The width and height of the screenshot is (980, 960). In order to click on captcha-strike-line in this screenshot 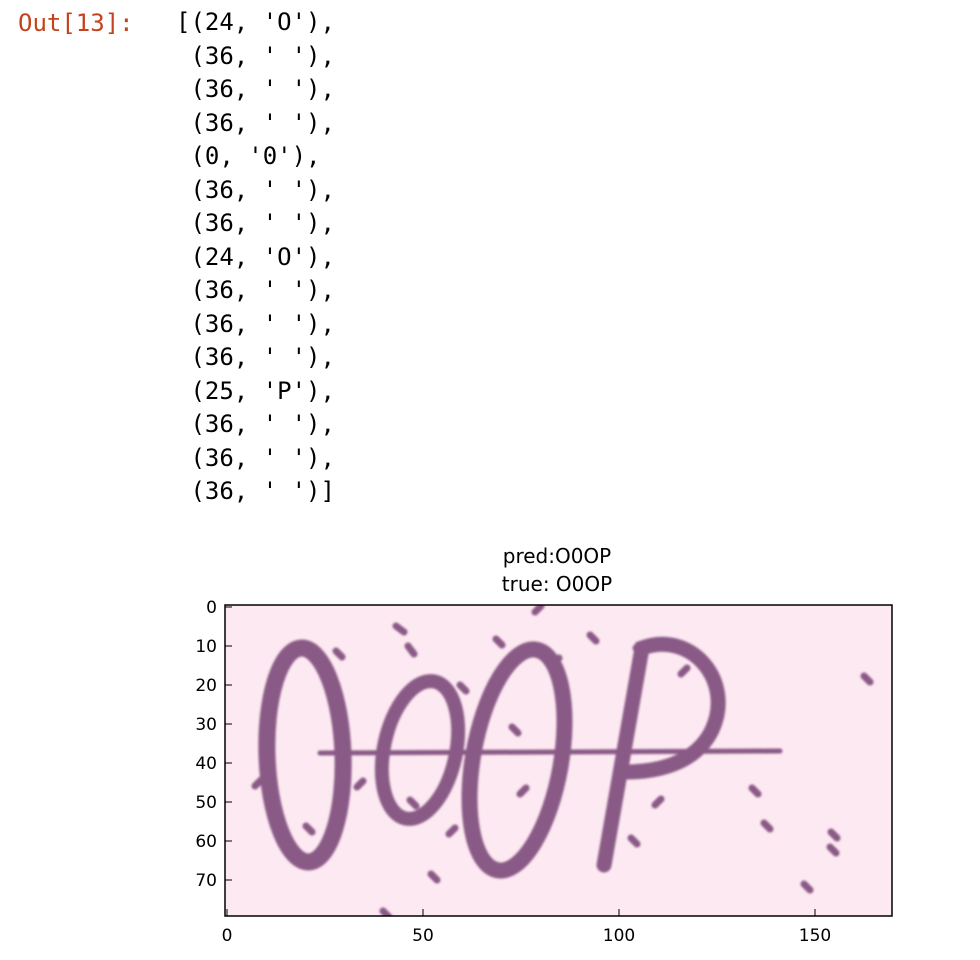, I will do `click(550, 752)`.